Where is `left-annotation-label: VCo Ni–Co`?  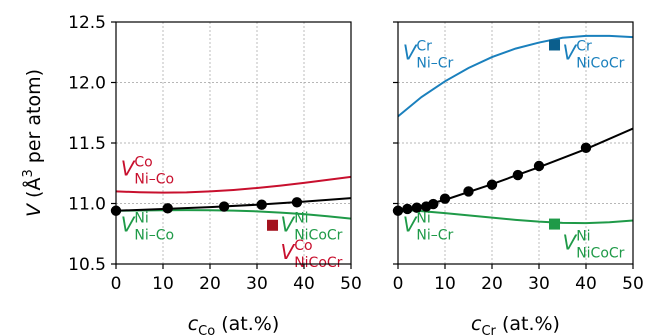
left-annotation-label: VCo Ni–Co is located at coordinates (147, 171).